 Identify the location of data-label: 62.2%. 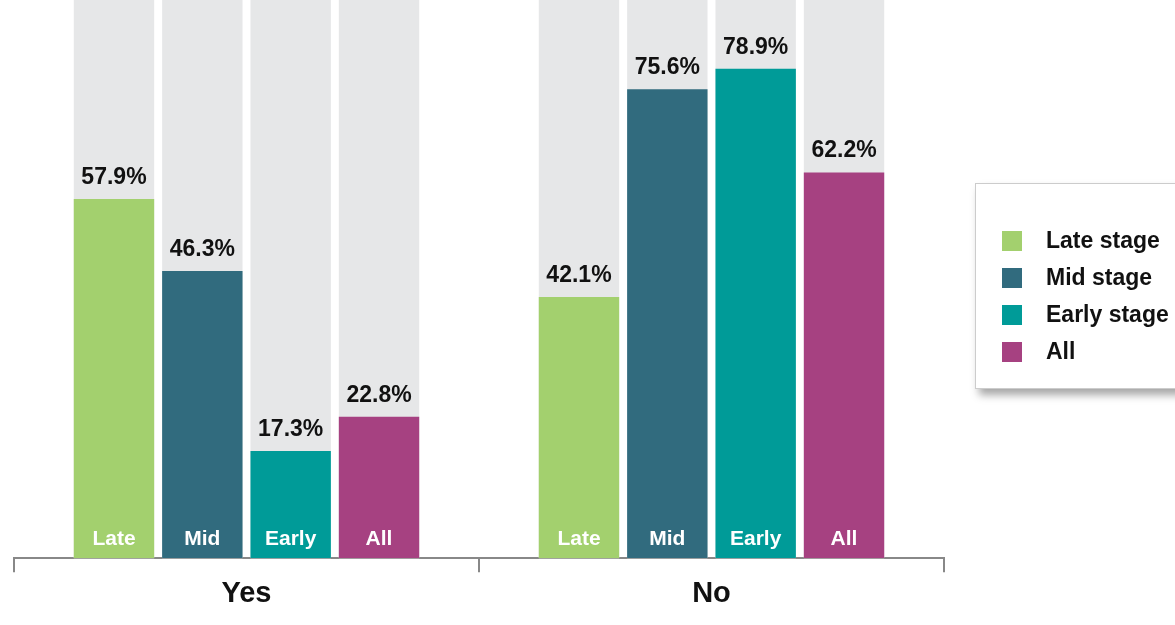
(844, 149).